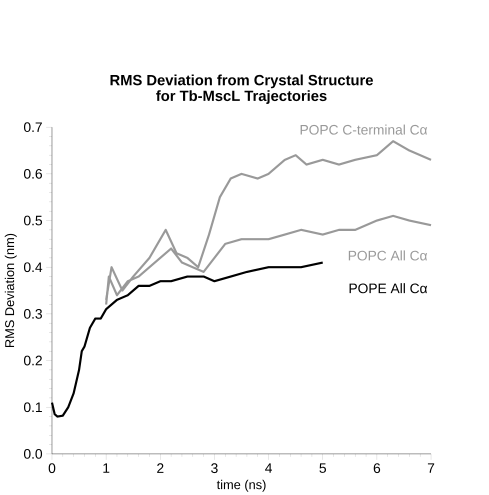  What do you see at coordinates (33, 314) in the screenshot?
I see `y-tick-label: 0.3` at bounding box center [33, 314].